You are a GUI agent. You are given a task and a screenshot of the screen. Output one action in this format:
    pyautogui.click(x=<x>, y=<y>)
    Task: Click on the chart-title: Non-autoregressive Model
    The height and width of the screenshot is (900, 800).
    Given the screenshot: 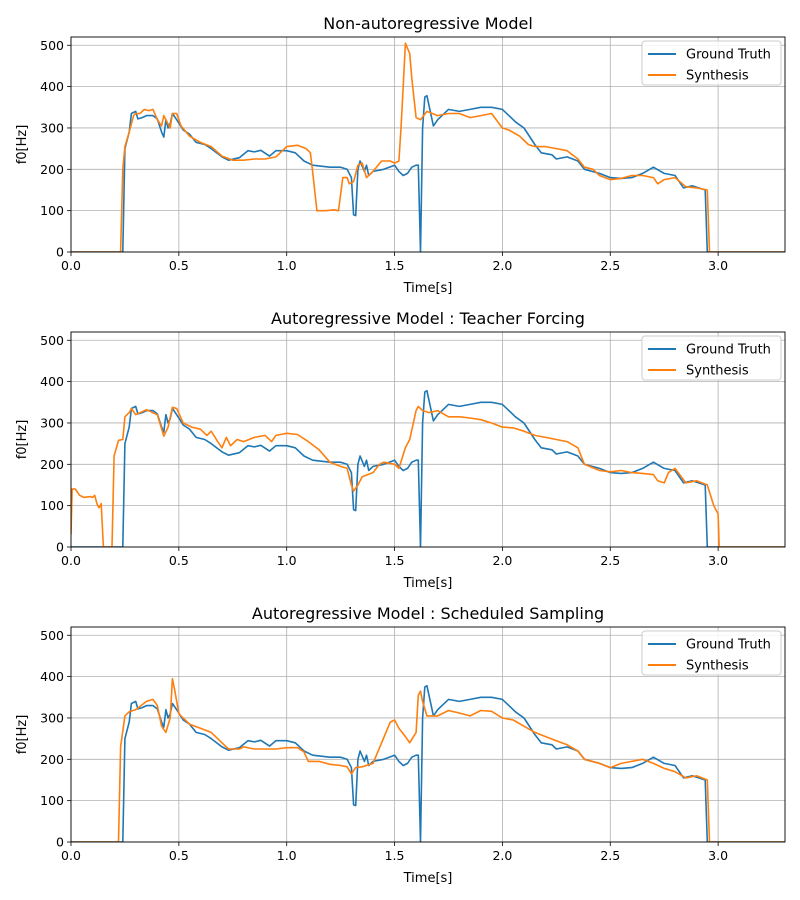 What is the action you would take?
    pyautogui.click(x=428, y=23)
    